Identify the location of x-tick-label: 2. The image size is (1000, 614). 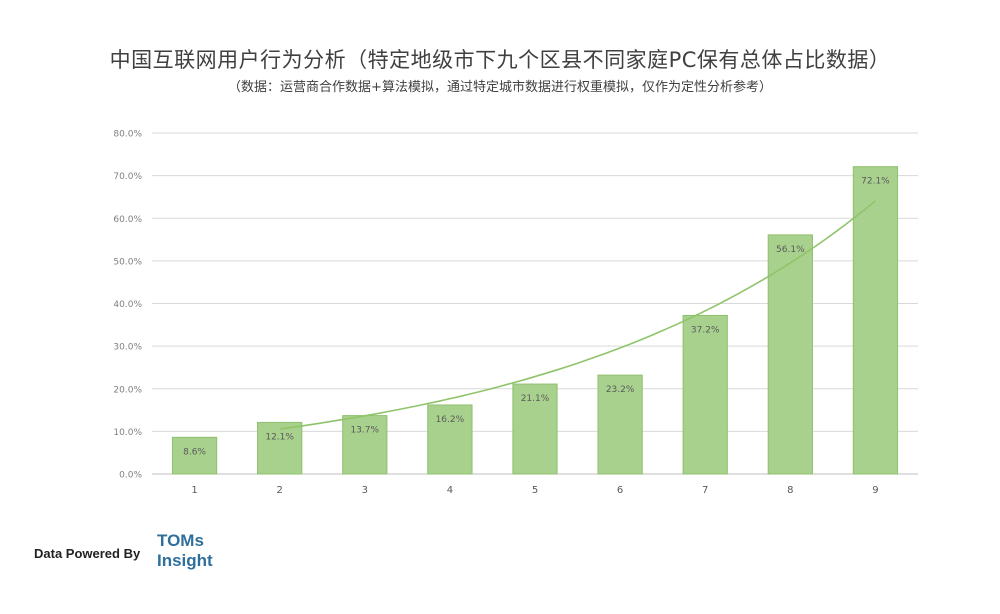
(279, 490).